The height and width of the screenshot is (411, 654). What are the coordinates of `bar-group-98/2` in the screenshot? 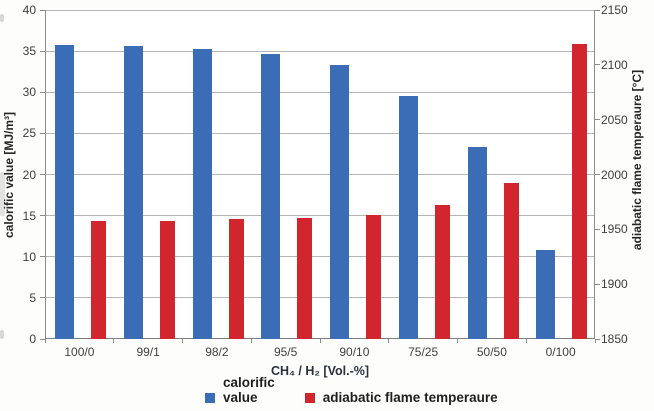 It's located at (217, 174).